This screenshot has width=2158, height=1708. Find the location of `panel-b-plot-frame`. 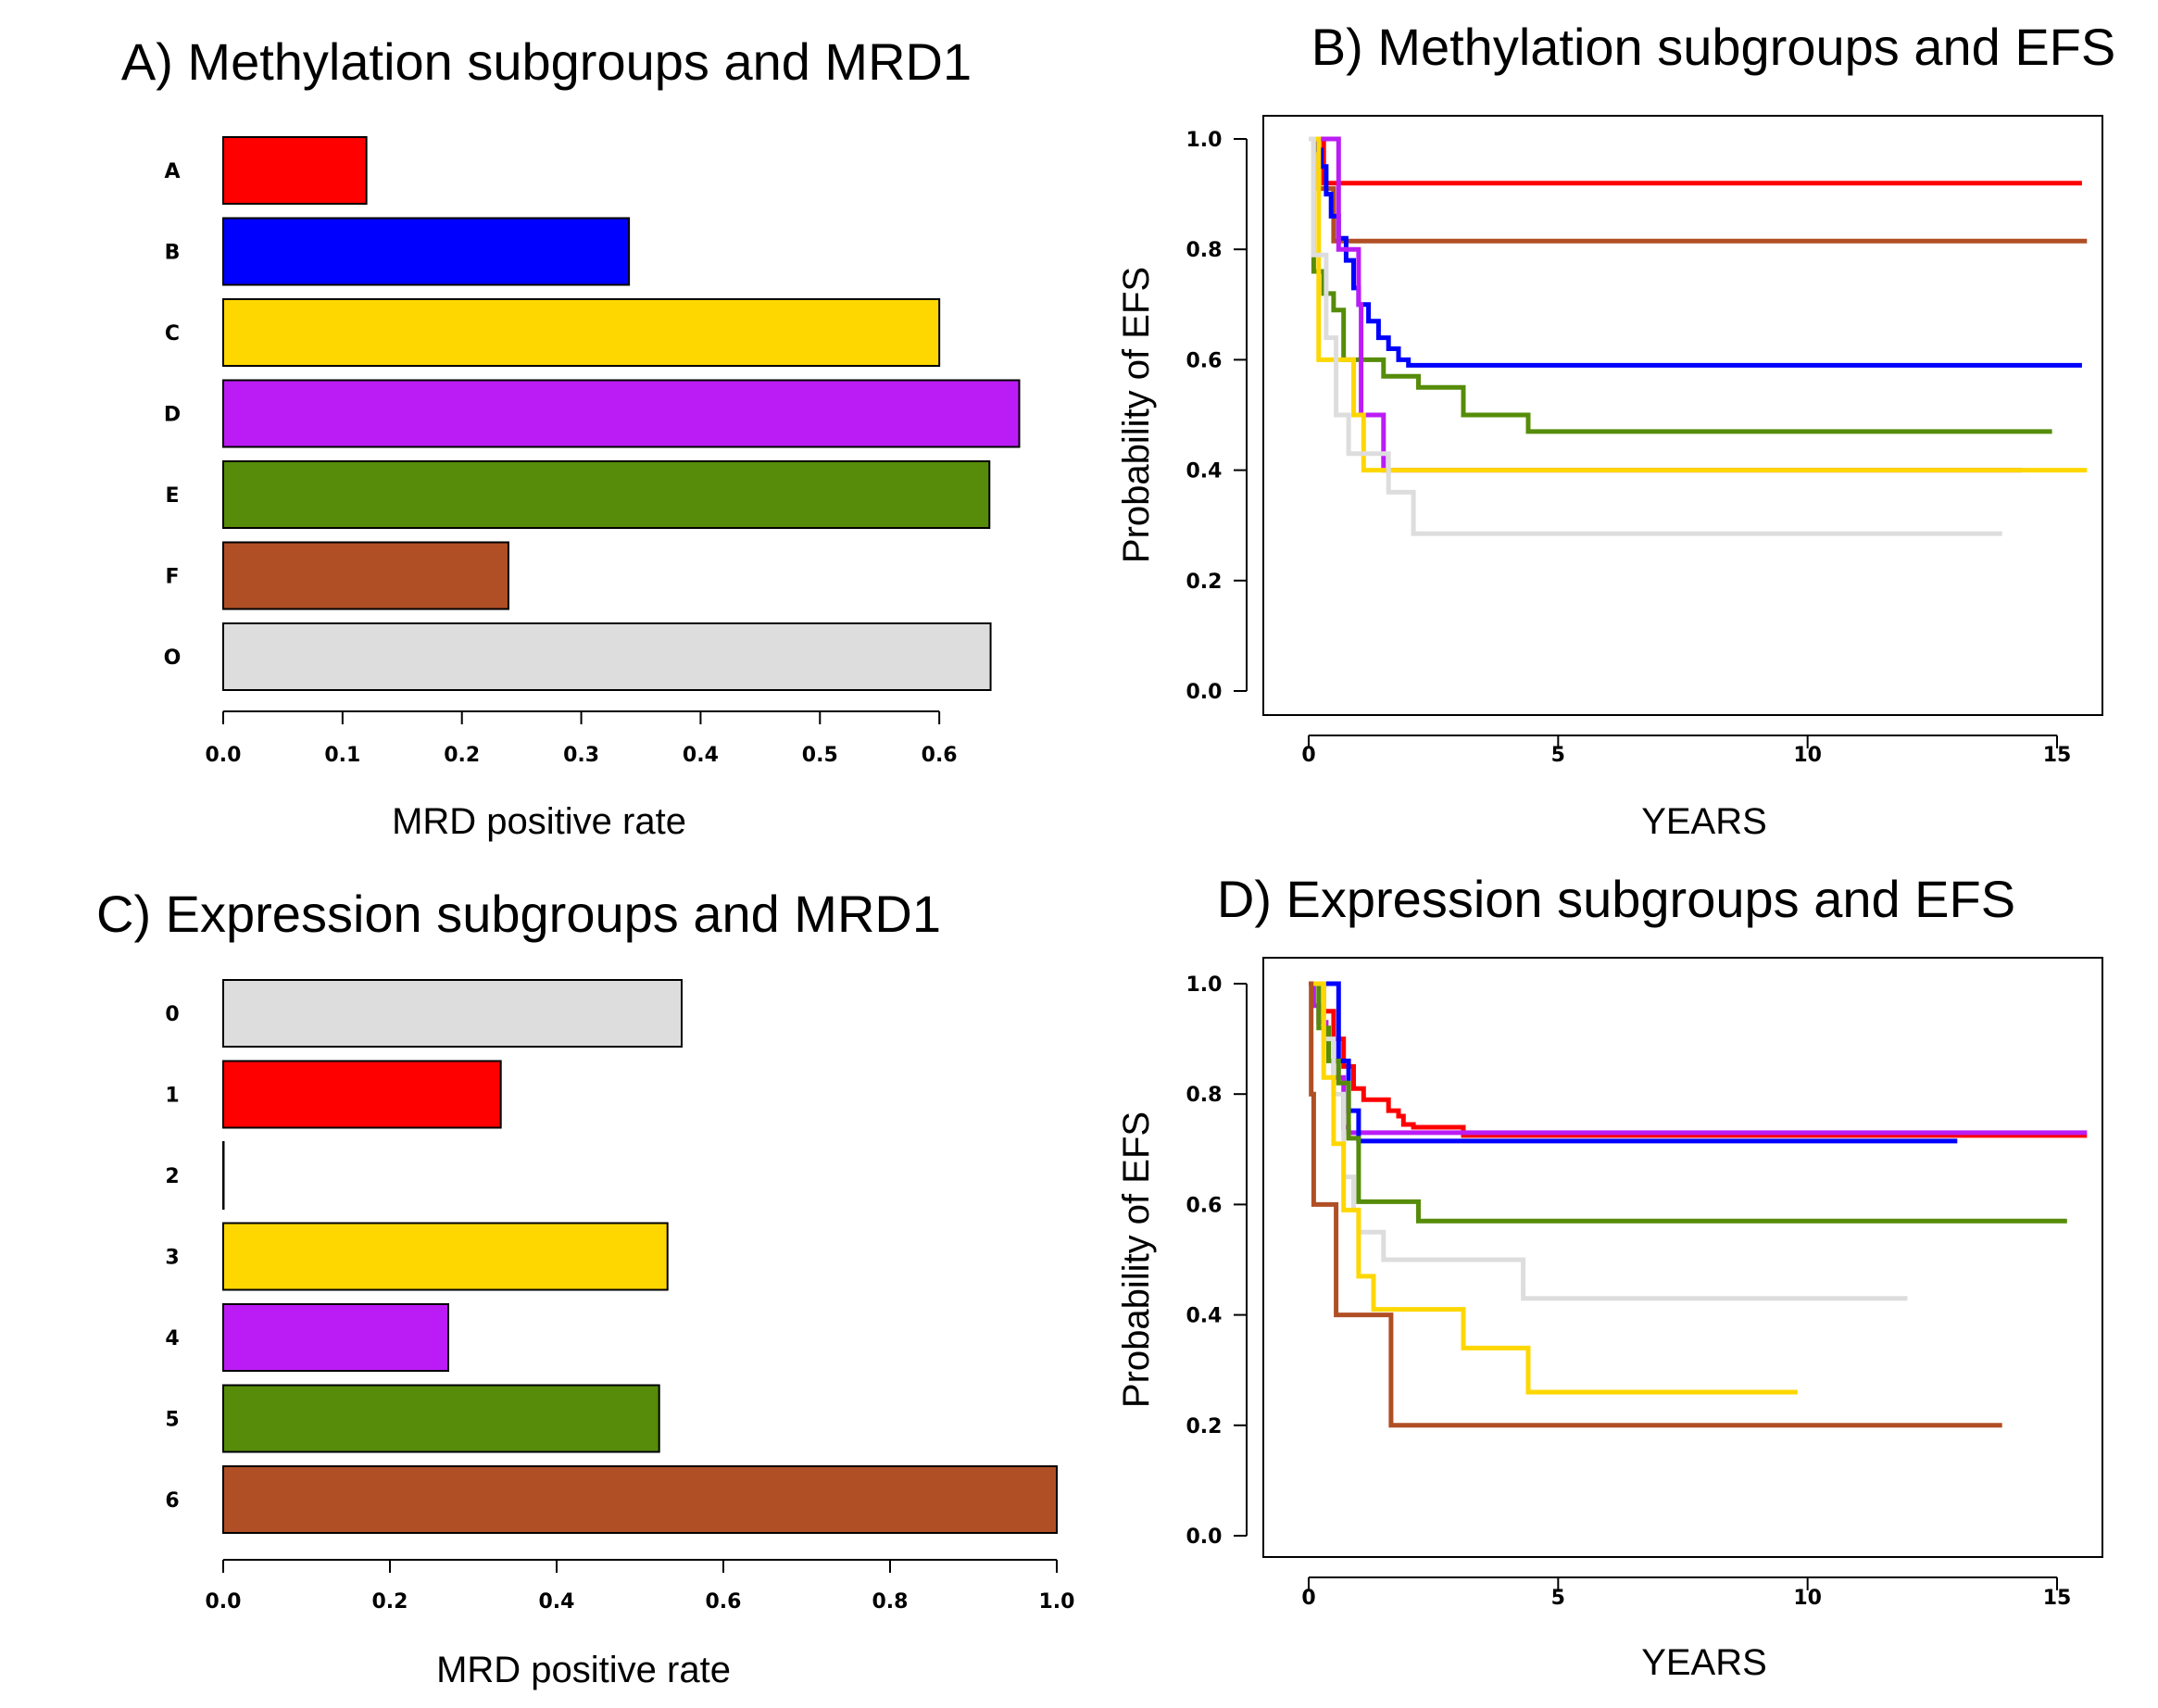

panel-b-plot-frame is located at coordinates (1682, 416).